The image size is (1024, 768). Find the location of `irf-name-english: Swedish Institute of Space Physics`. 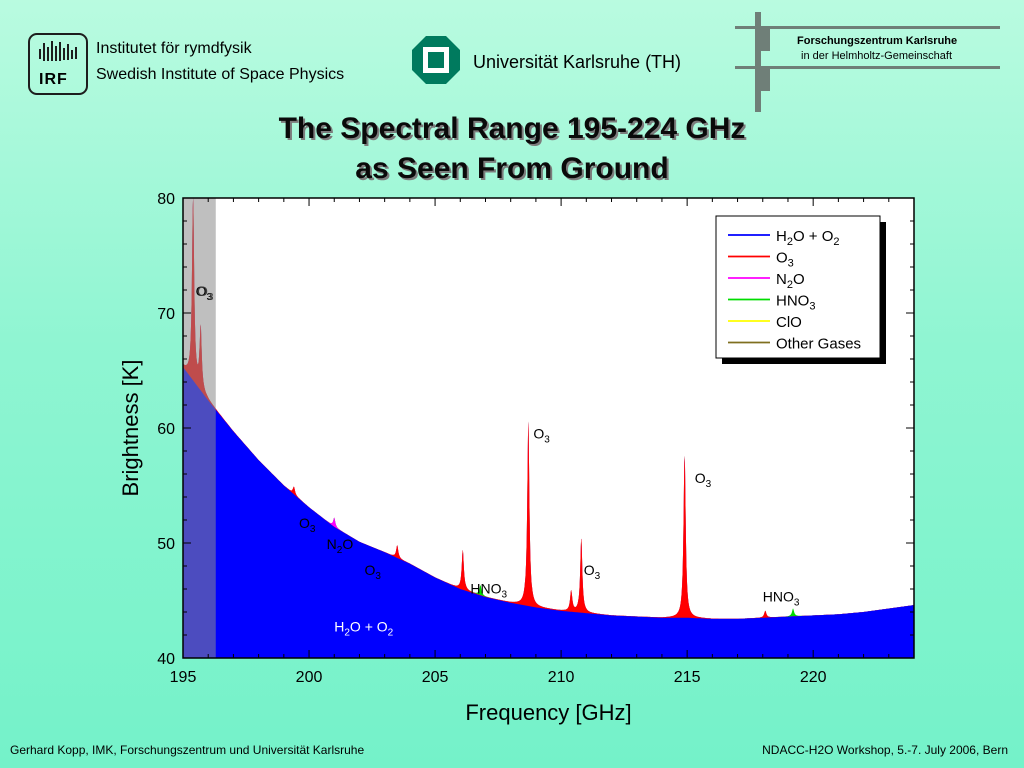

irf-name-english: Swedish Institute of Space Physics is located at coordinates (220, 74).